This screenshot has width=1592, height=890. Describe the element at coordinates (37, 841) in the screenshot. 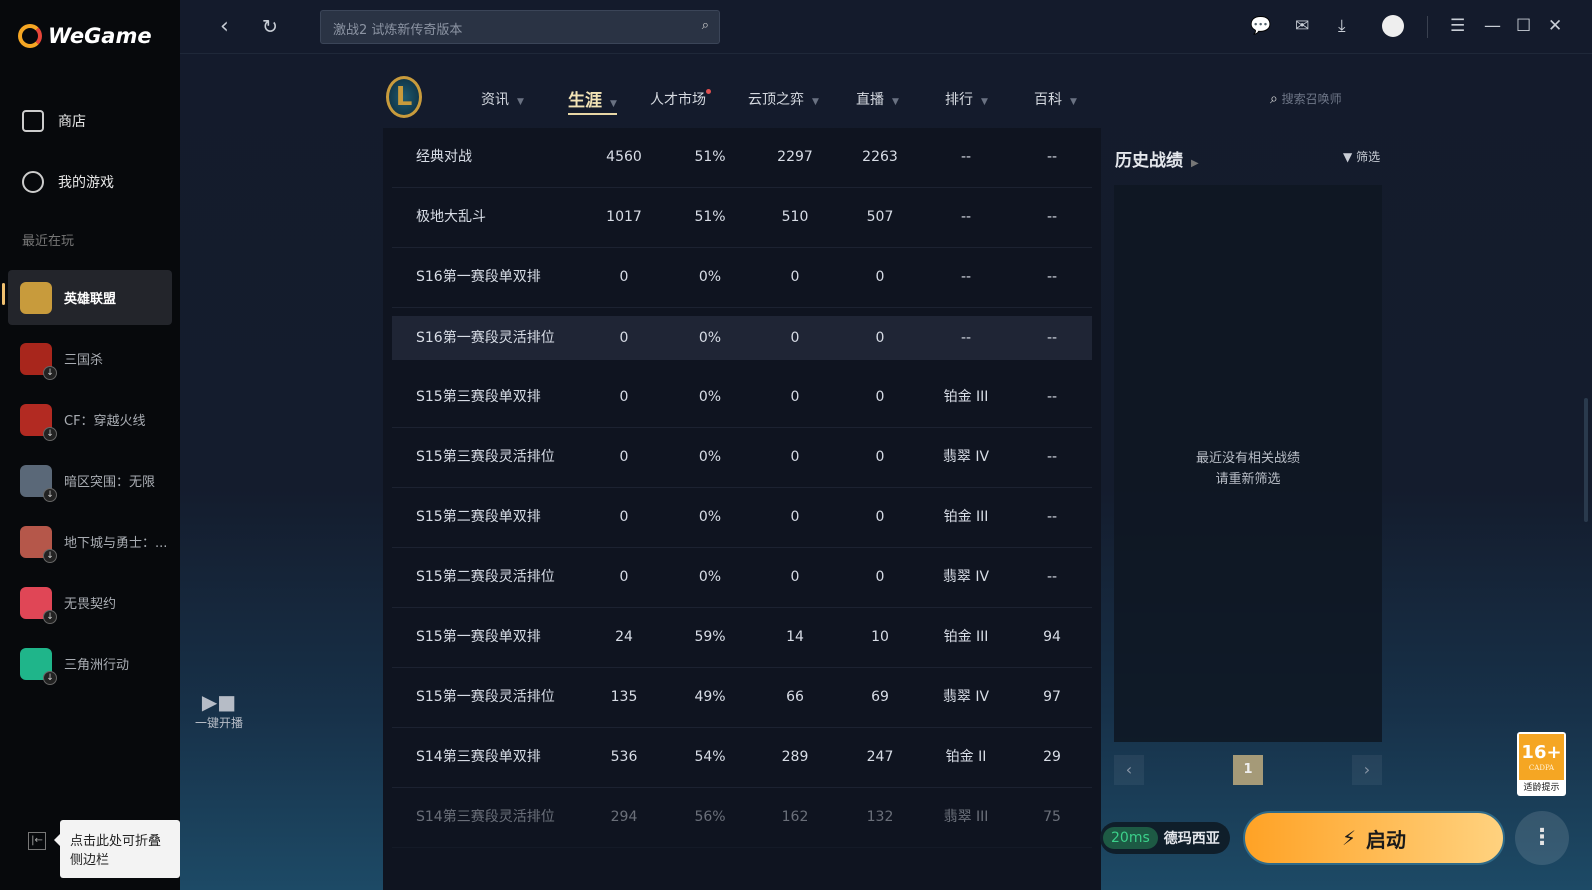

I see `collapse-sidebar-button: |←` at that location.